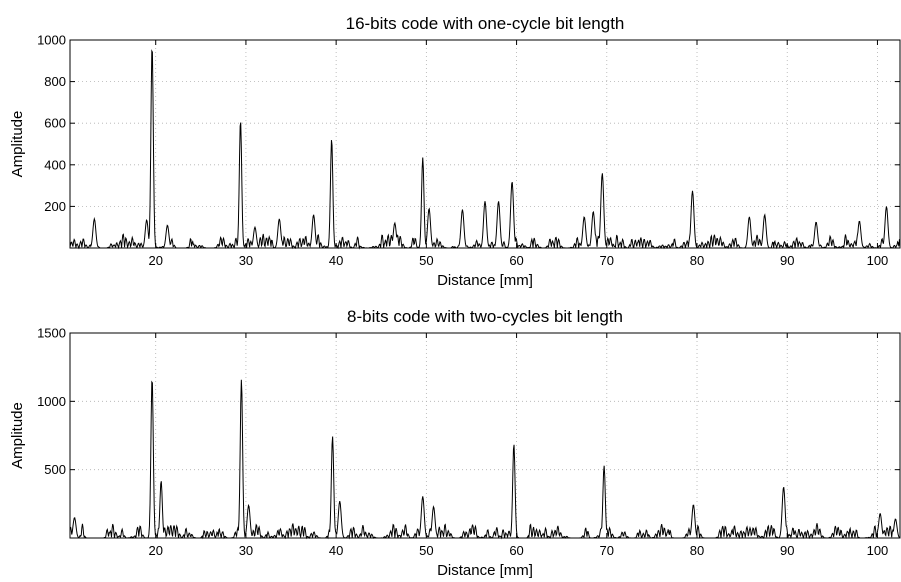 Image resolution: width=901 pixels, height=582 pixels. What do you see at coordinates (55, 123) in the screenshot?
I see `y-tick-label: 600` at bounding box center [55, 123].